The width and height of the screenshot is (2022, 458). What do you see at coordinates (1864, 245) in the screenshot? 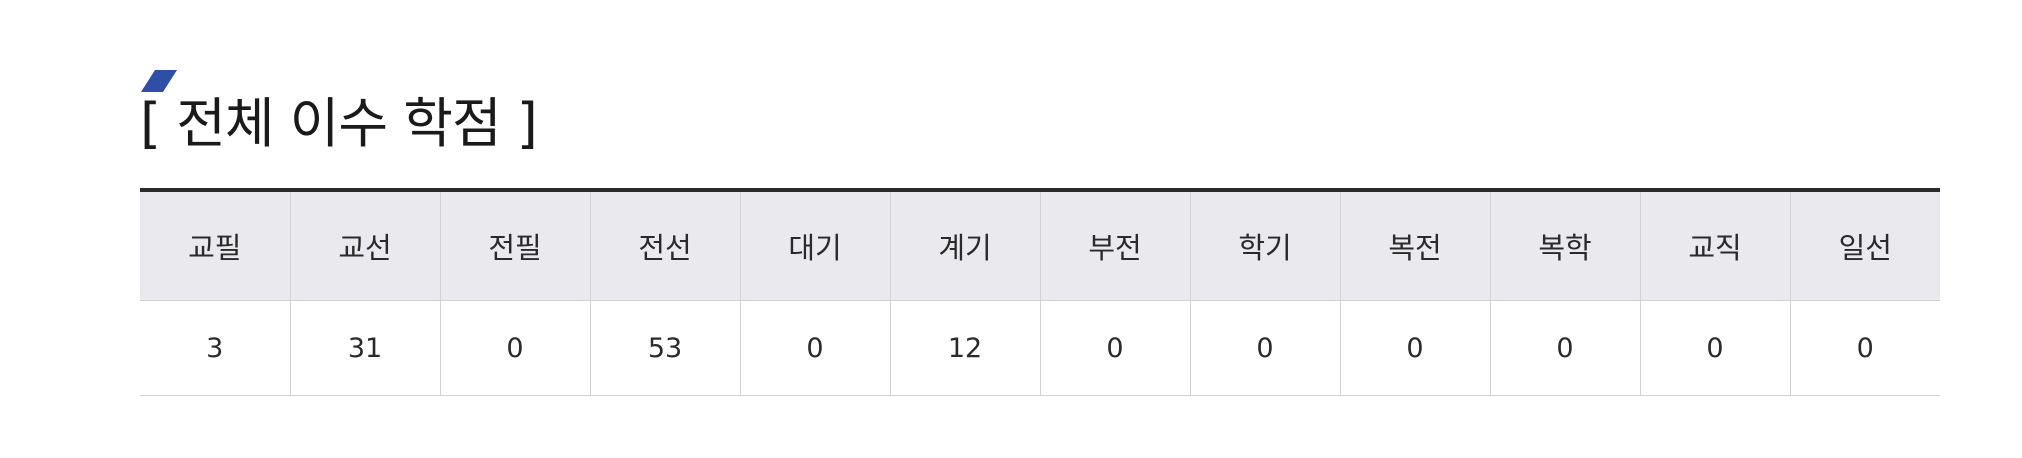
I see `column-header: 일선` at bounding box center [1864, 245].